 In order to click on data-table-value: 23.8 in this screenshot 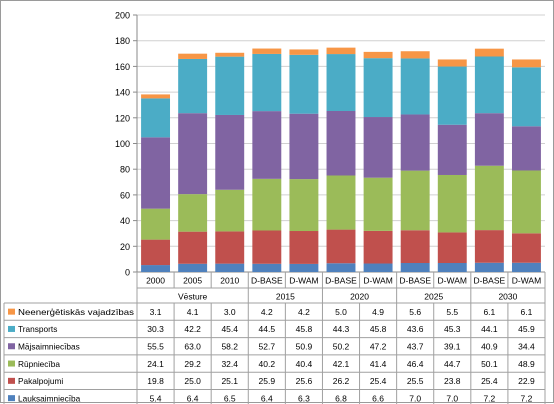, I will do `click(452, 381)`.